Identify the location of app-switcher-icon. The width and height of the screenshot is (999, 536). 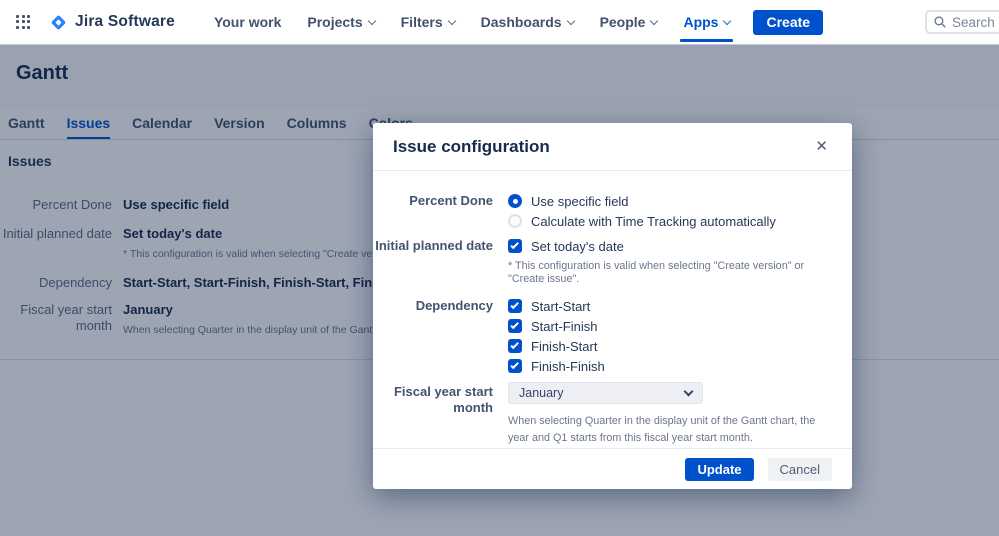
(23, 22).